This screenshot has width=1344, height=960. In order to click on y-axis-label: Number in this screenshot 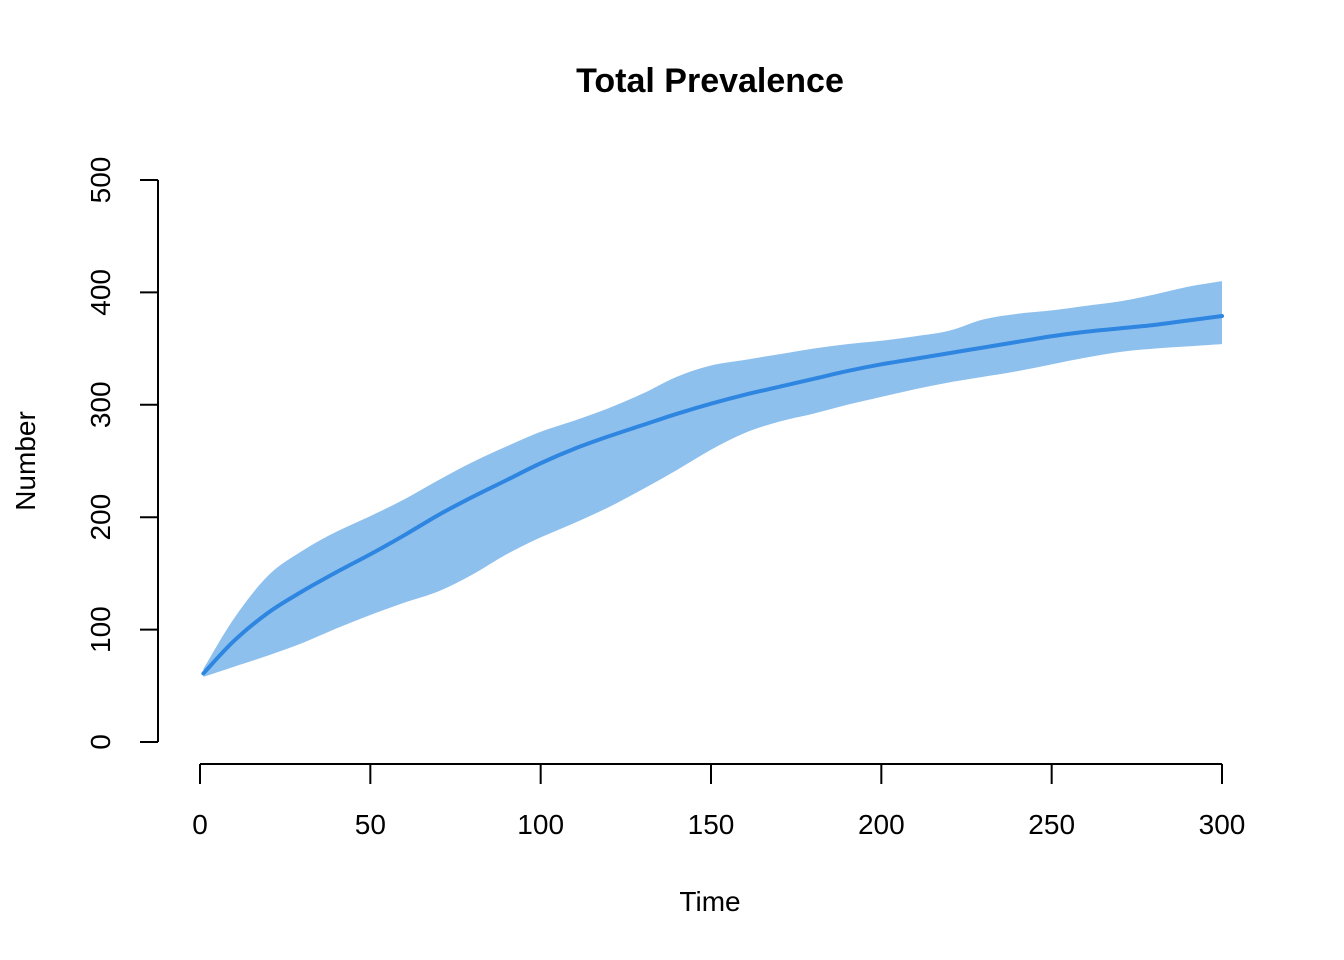, I will do `click(25, 461)`.